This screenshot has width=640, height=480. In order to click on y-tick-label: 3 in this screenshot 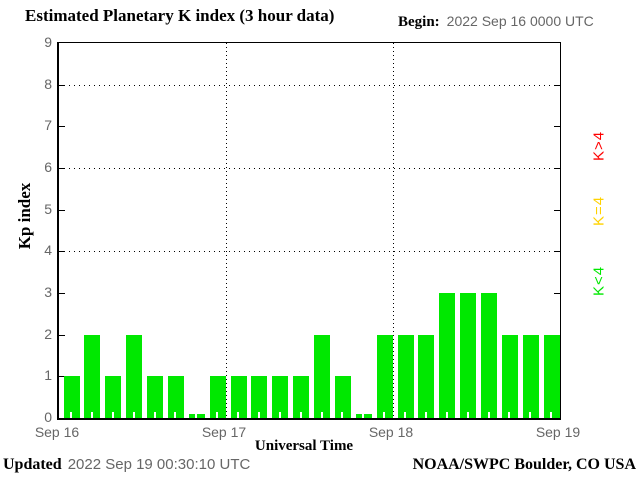, I will do `click(48, 292)`.